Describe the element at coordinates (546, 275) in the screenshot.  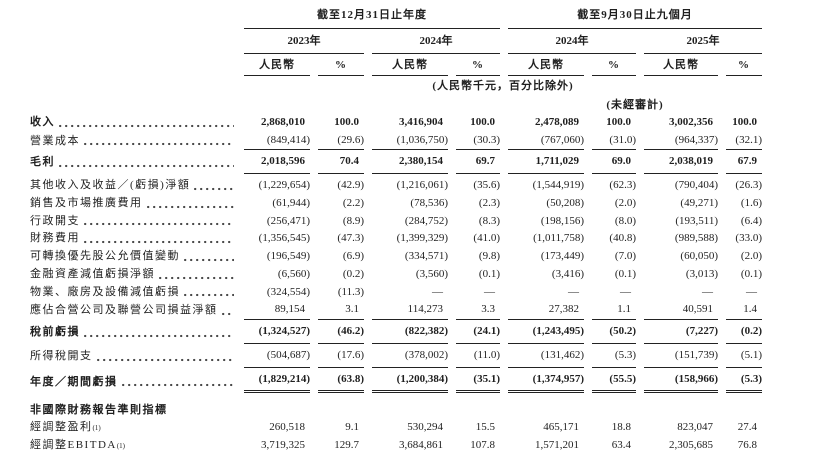
I see `amount-cell: (3,416)` at that location.